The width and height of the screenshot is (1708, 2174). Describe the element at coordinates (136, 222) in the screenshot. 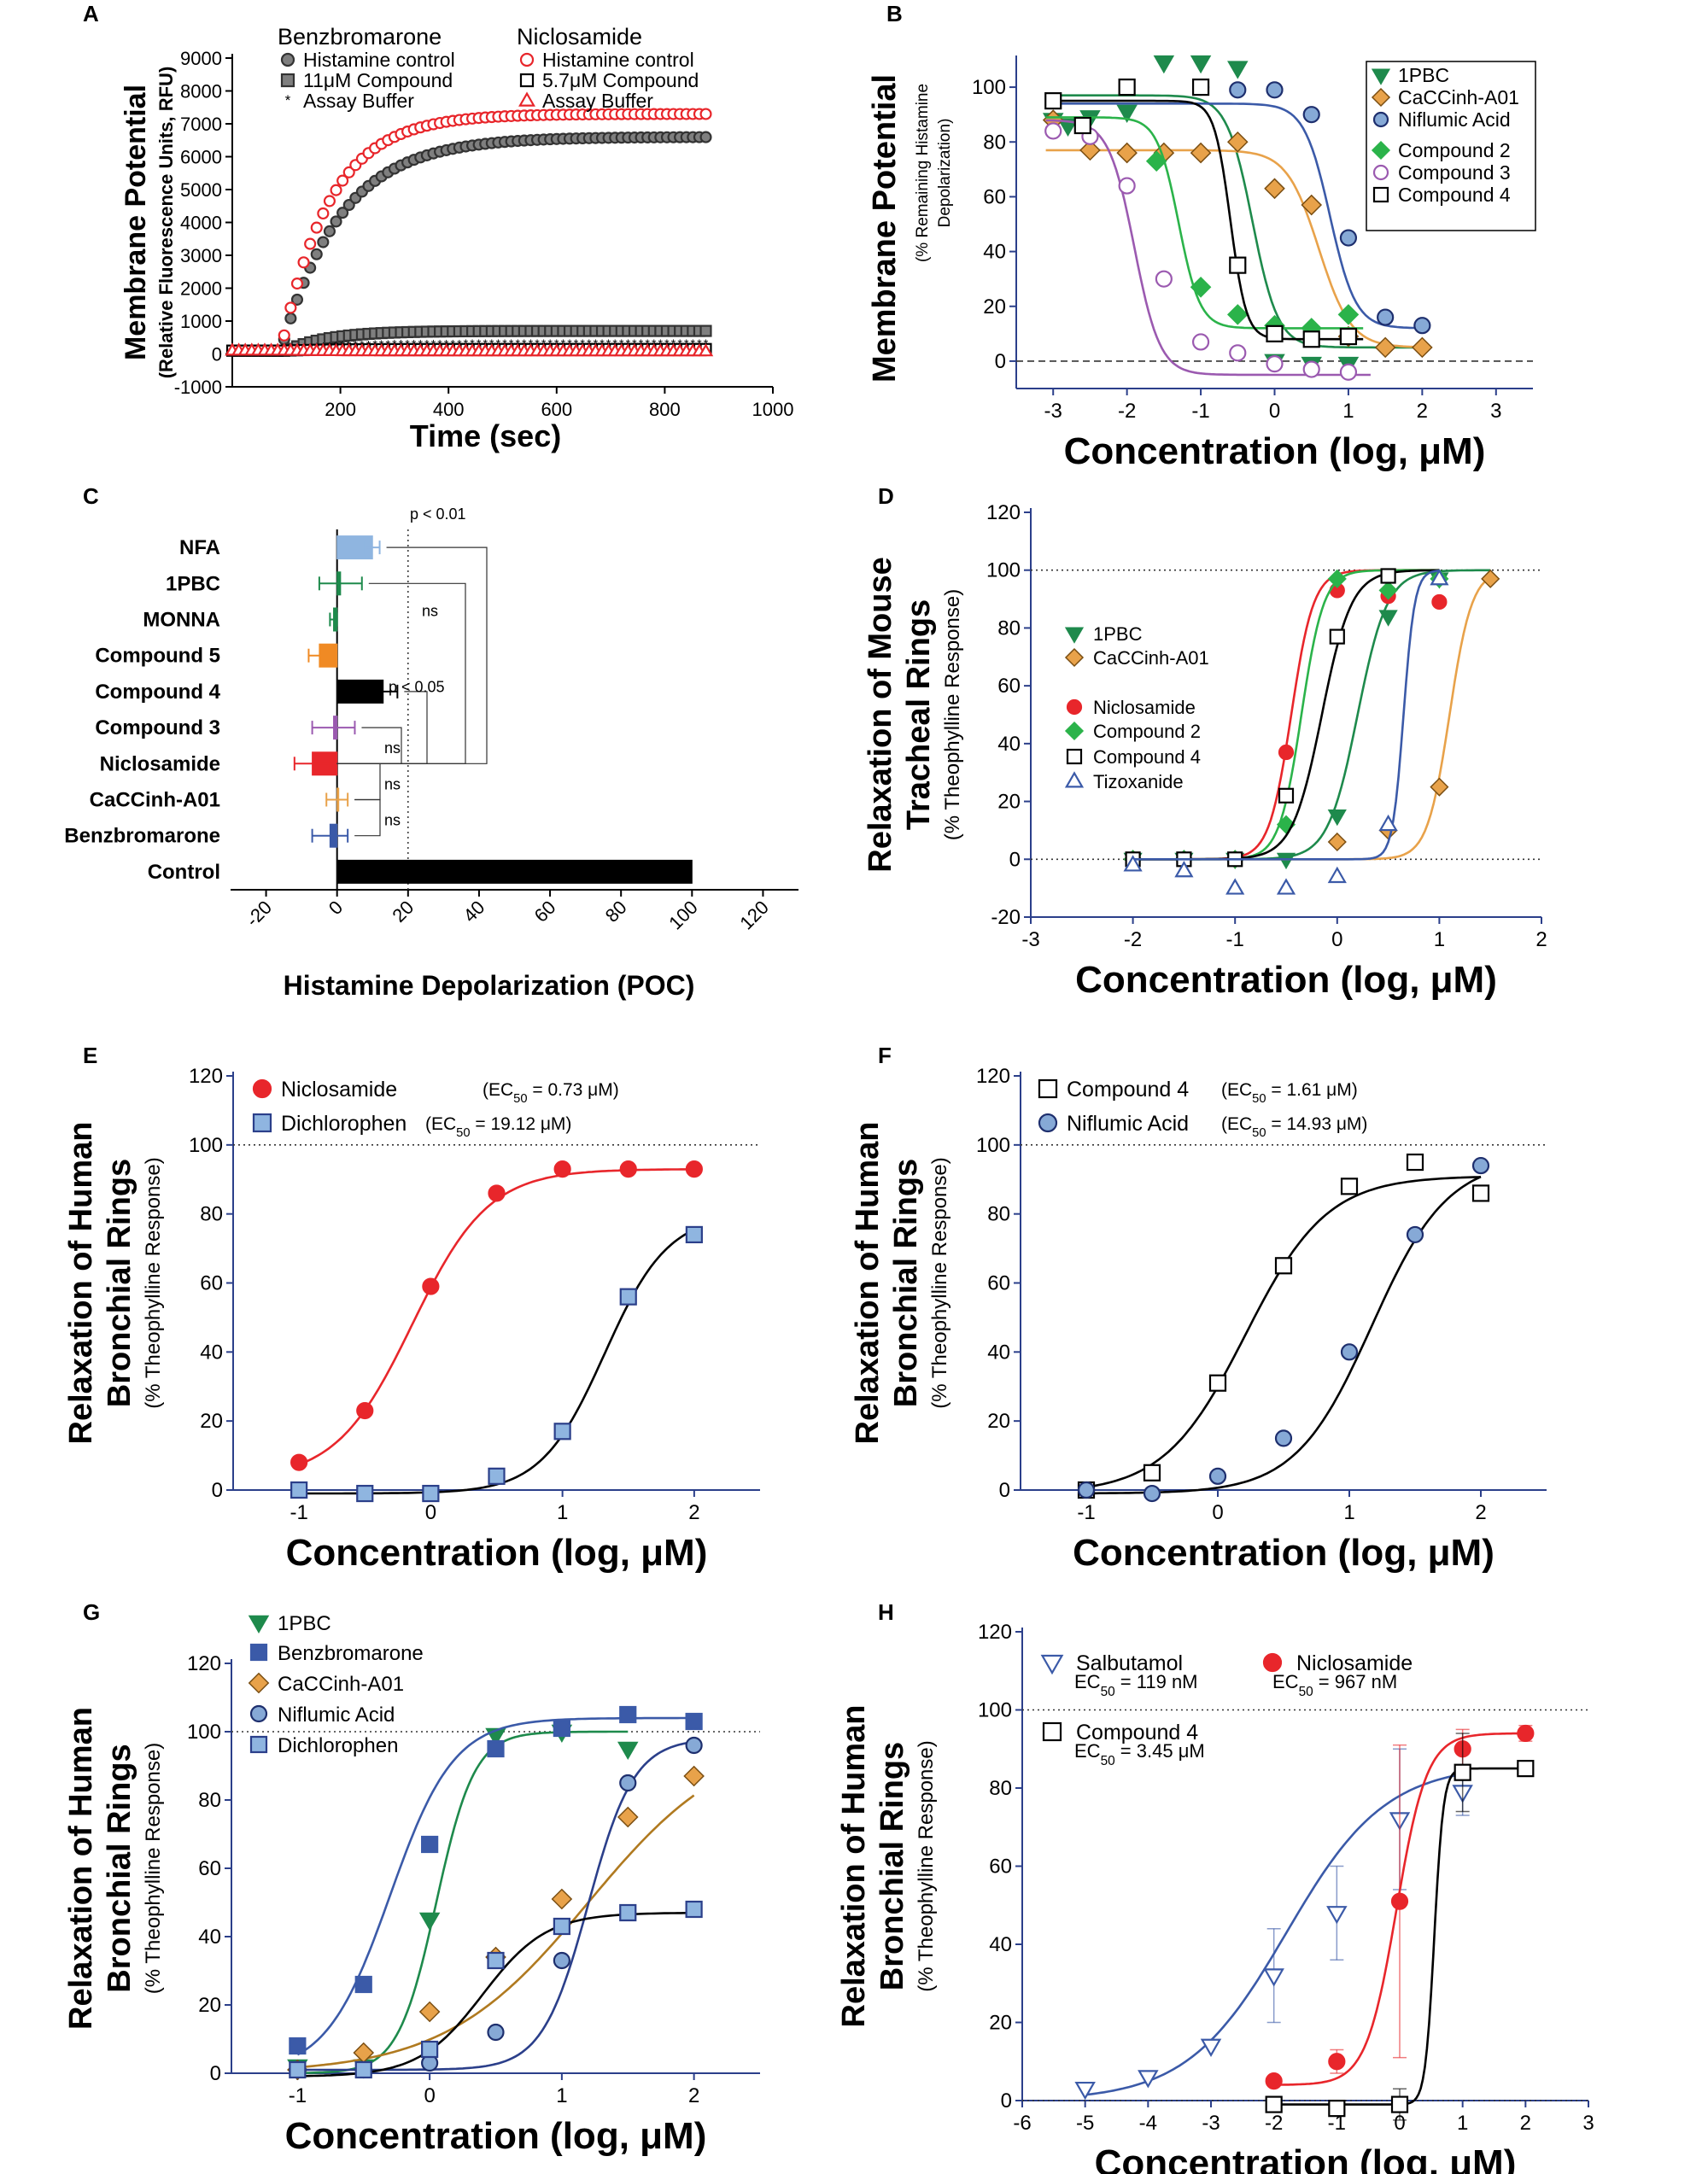

I see `y-axis-title: Membrane Potential` at that location.